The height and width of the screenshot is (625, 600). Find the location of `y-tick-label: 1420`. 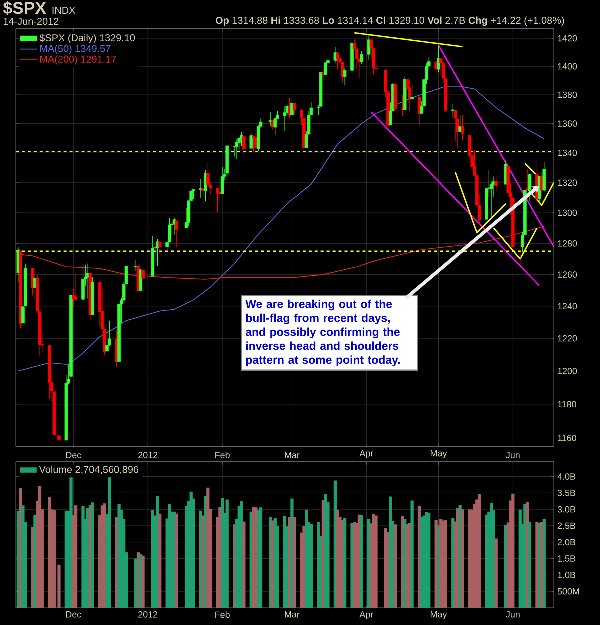

y-tick-label: 1420 is located at coordinates (568, 38).